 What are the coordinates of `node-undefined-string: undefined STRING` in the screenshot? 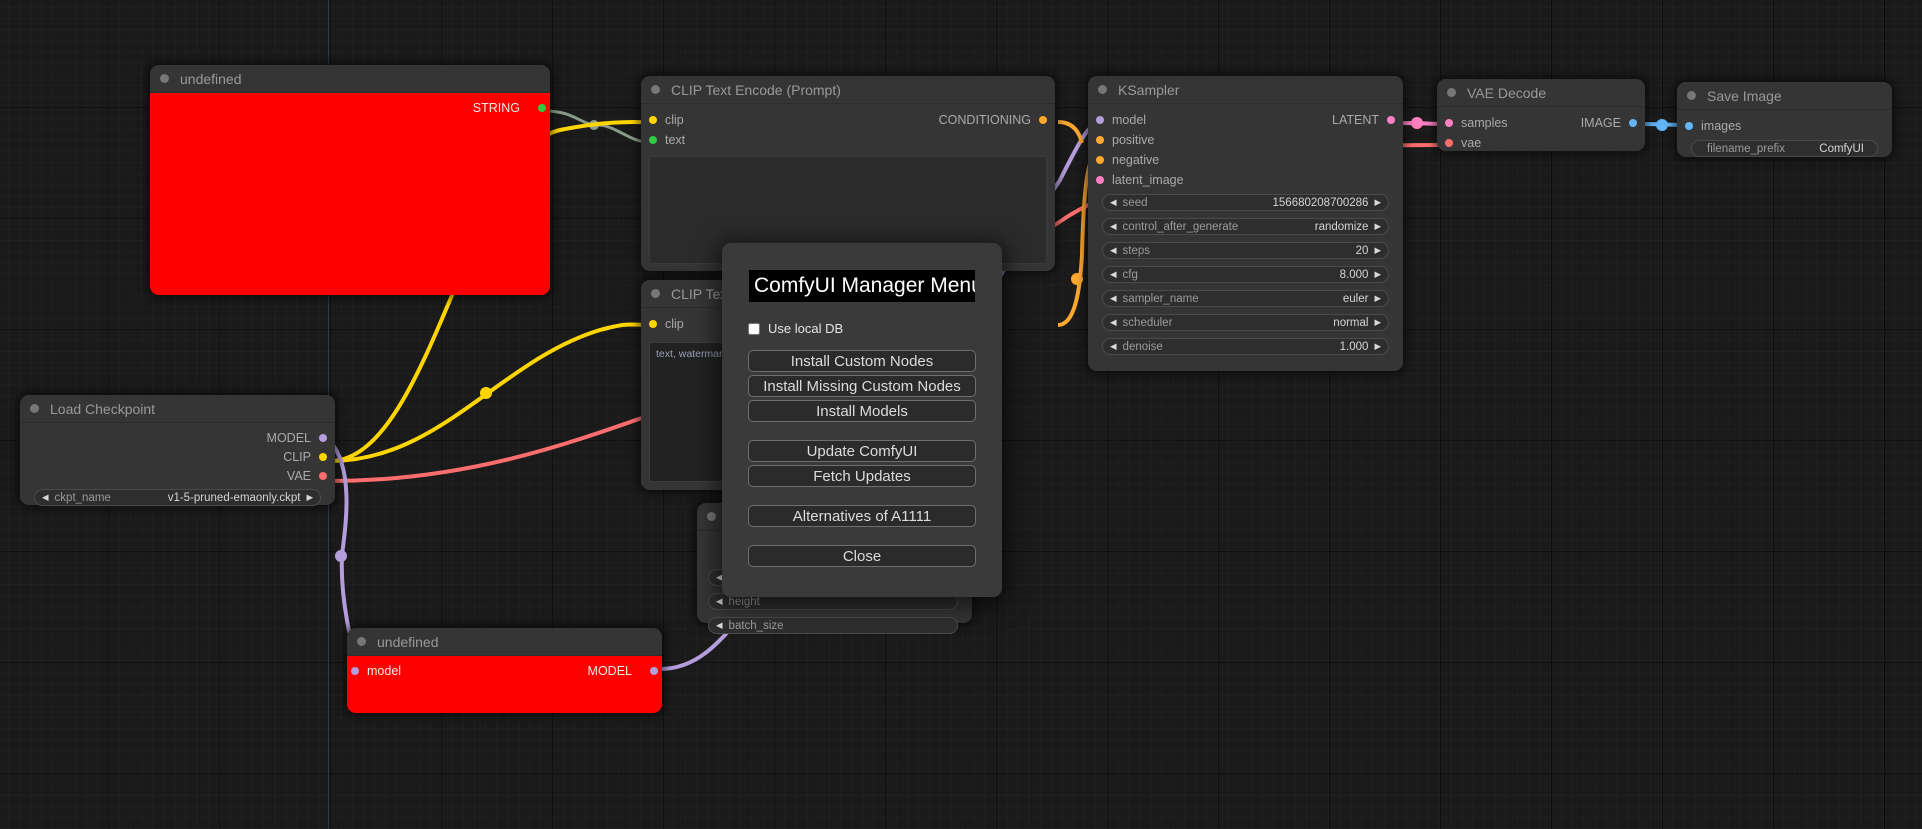 It's located at (350, 180).